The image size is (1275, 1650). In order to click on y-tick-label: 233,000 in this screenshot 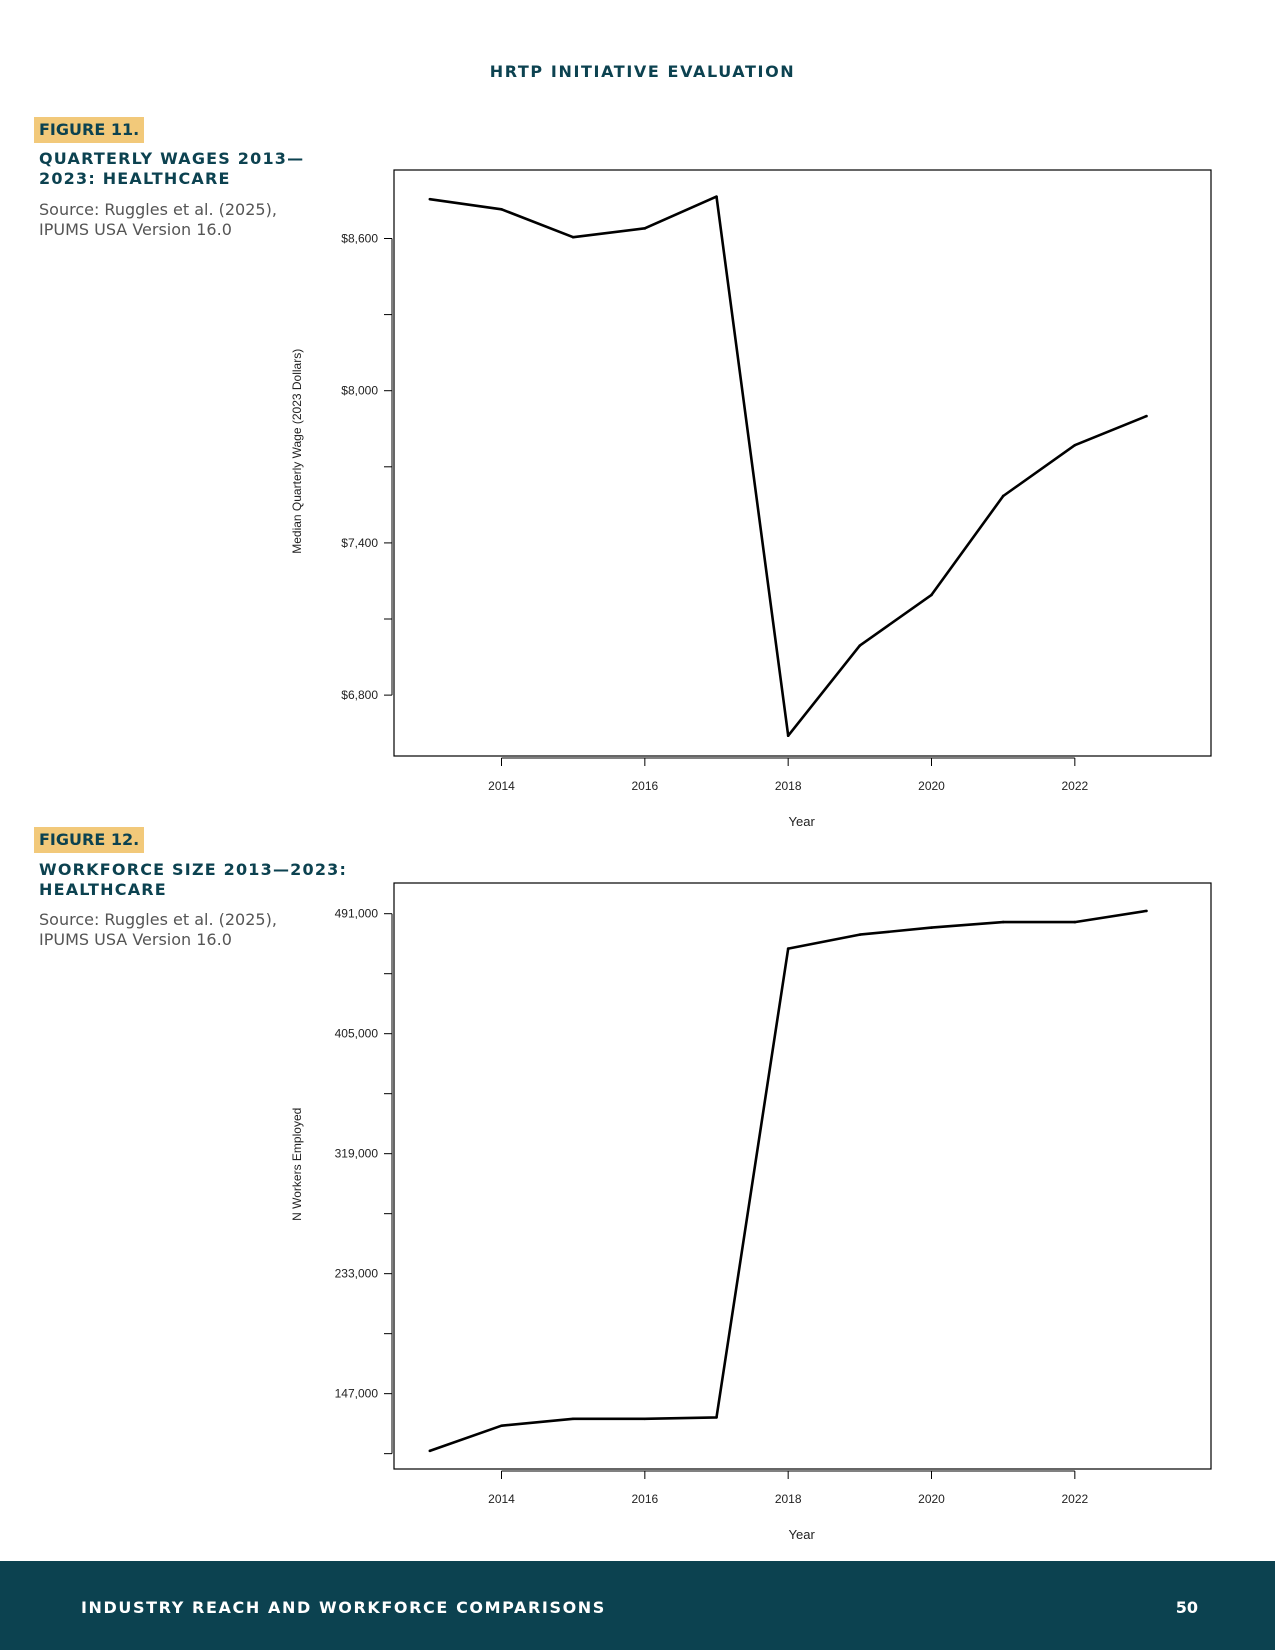, I will do `click(357, 1274)`.